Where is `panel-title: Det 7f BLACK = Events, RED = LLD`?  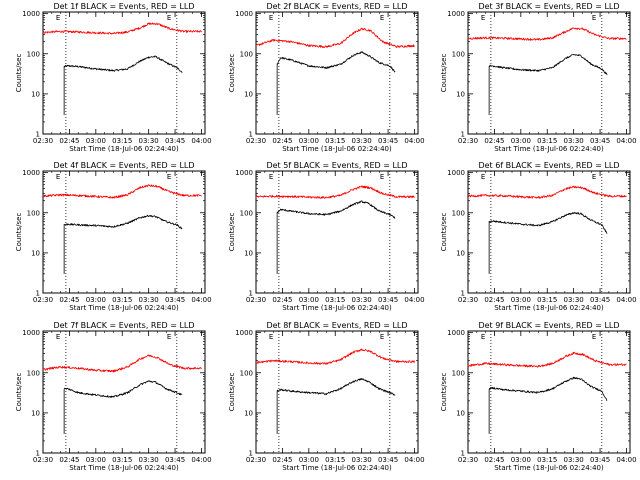 panel-title: Det 7f BLACK = Events, RED = LLD is located at coordinates (123, 325).